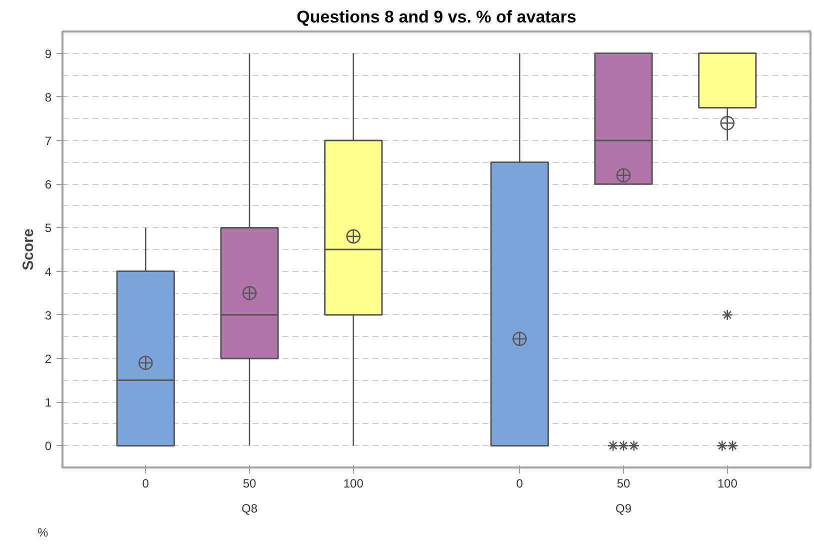 Image resolution: width=814 pixels, height=544 pixels. I want to click on text: Q9, so click(623, 509).